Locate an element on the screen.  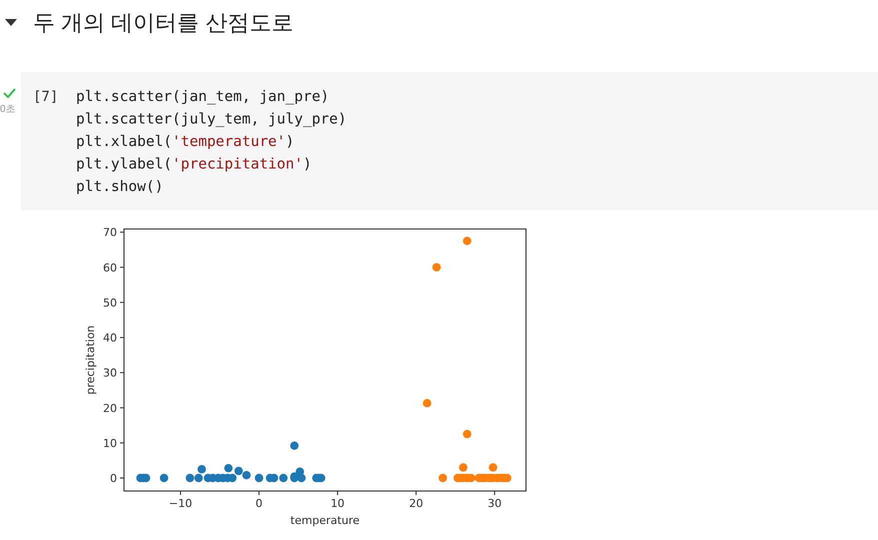
y-tick-label: 60 is located at coordinates (110, 267).